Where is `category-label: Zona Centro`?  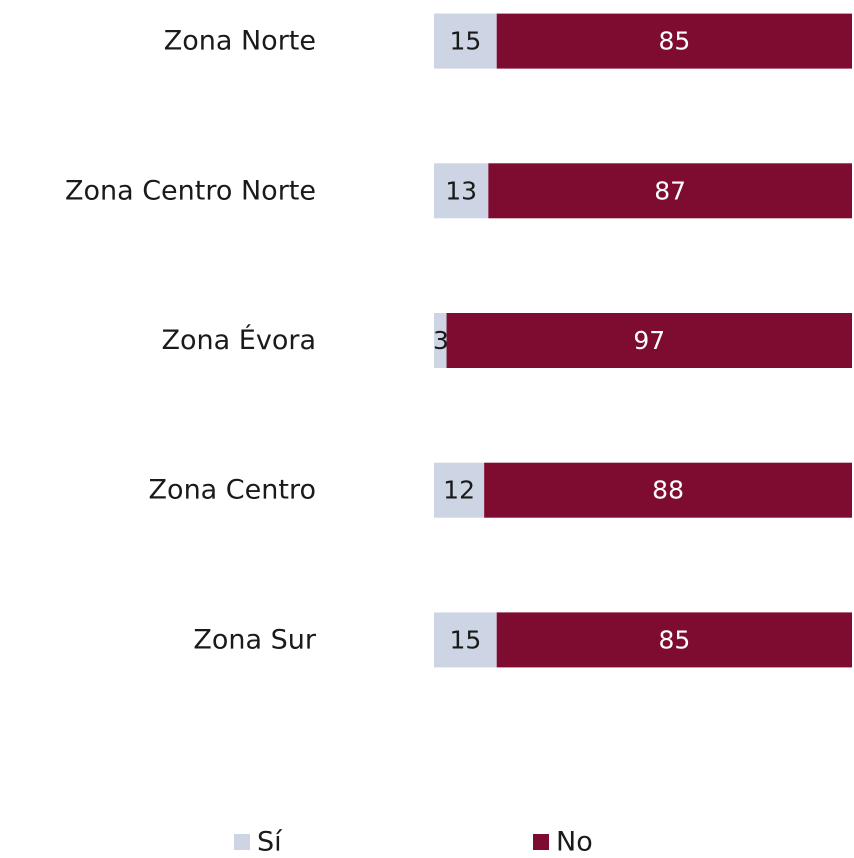
category-label: Zona Centro is located at coordinates (232, 490).